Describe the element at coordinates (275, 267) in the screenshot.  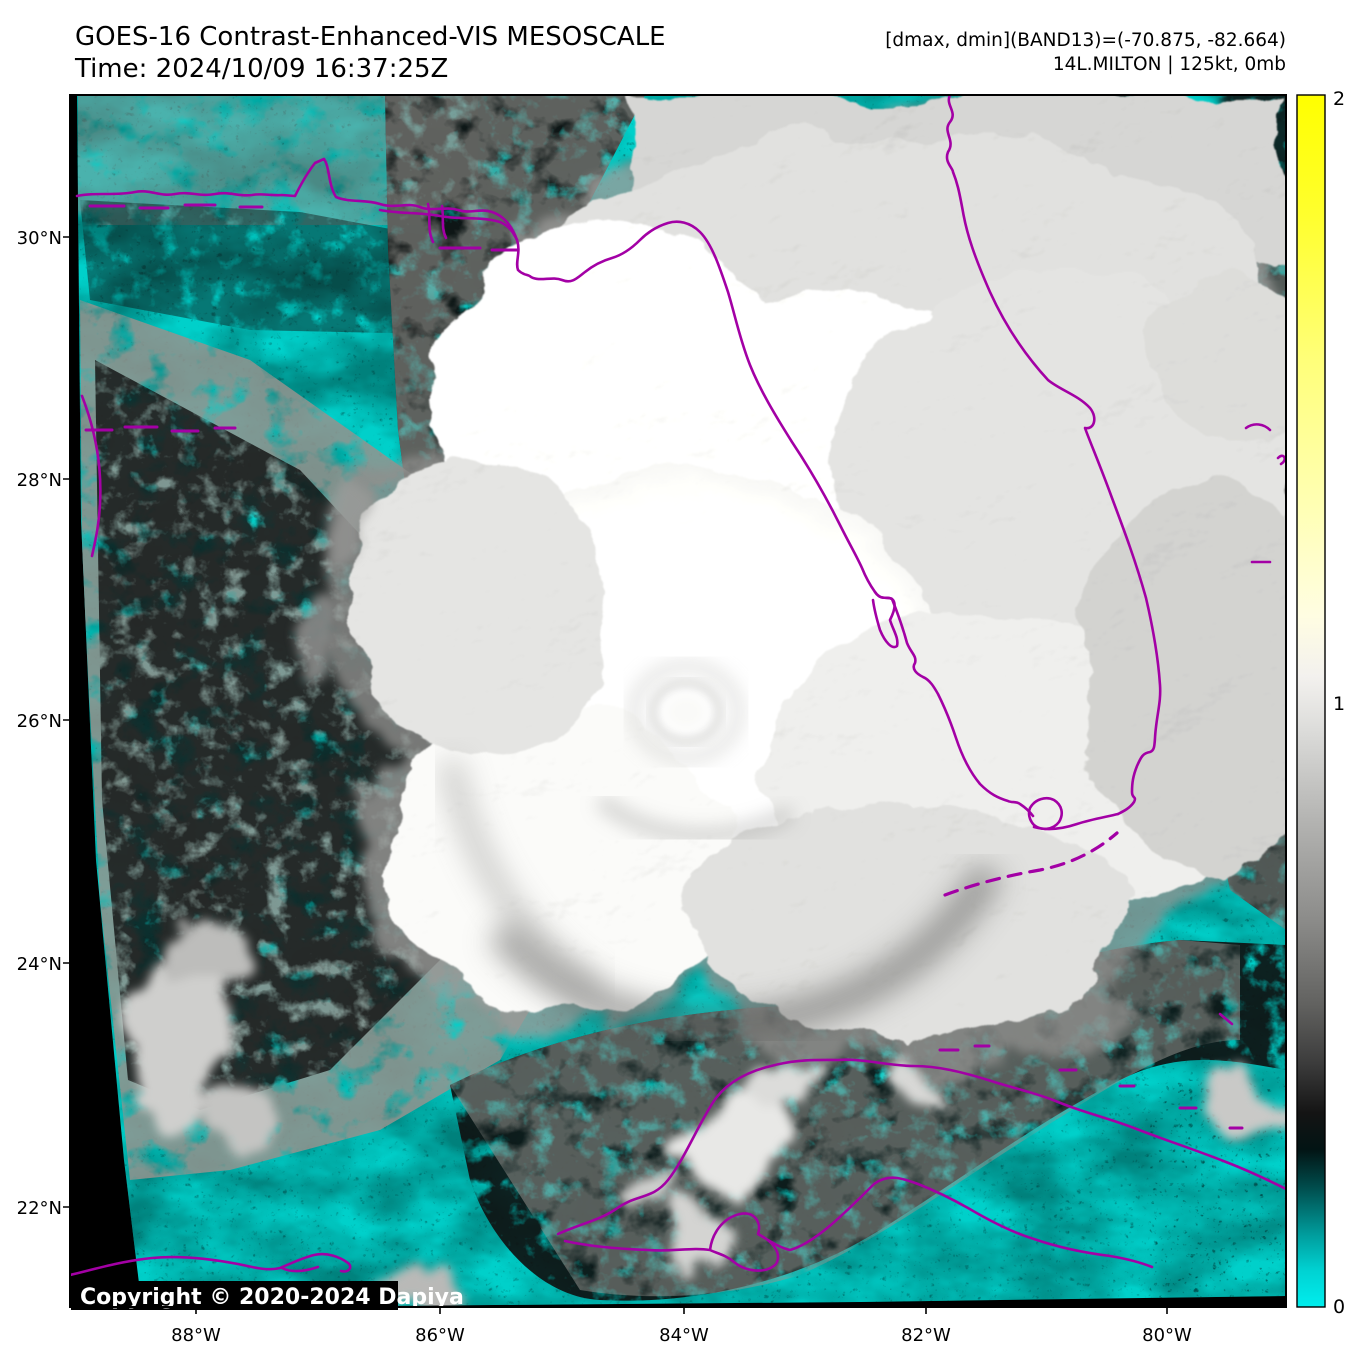
I see `speckle-coastal` at that location.